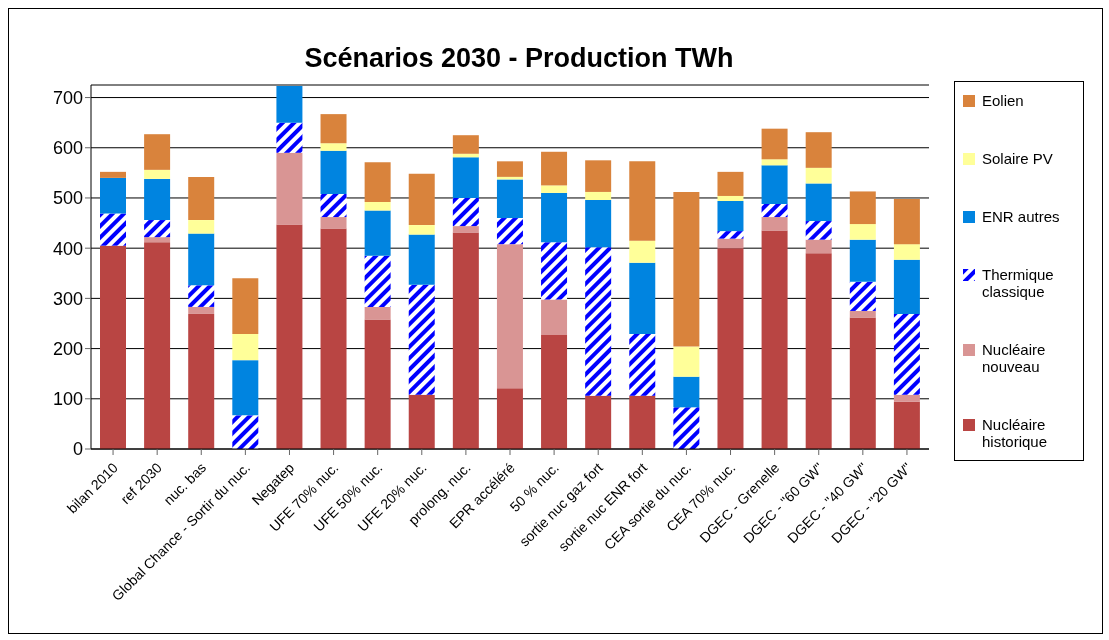 Image resolution: width=1109 pixels, height=640 pixels. I want to click on y-tick-label: 200, so click(67, 348).